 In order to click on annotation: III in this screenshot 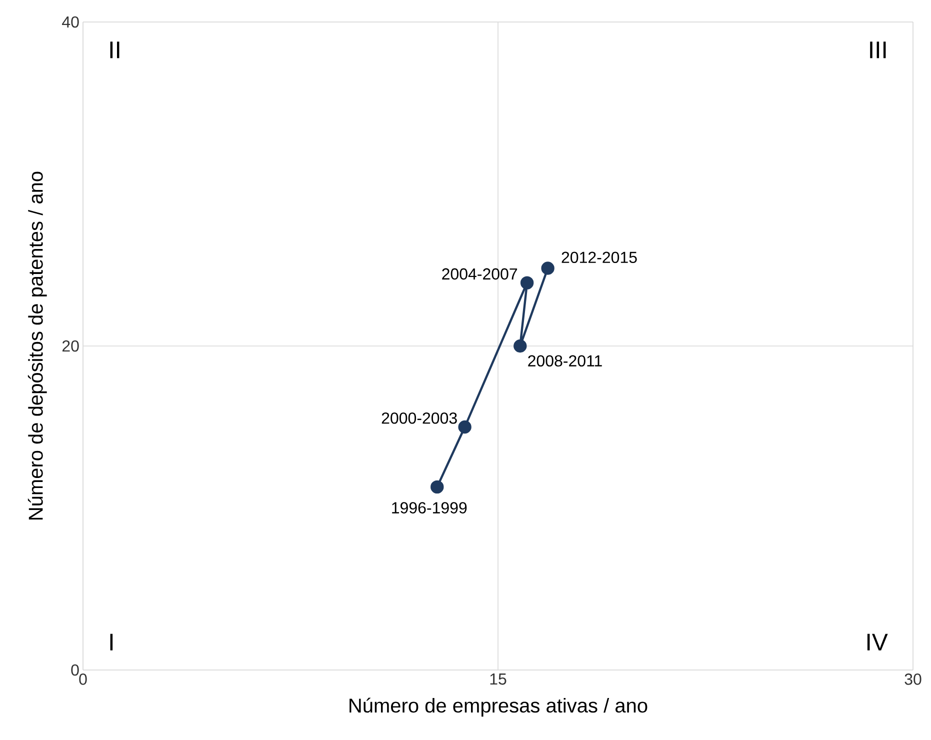, I will do `click(878, 50)`.